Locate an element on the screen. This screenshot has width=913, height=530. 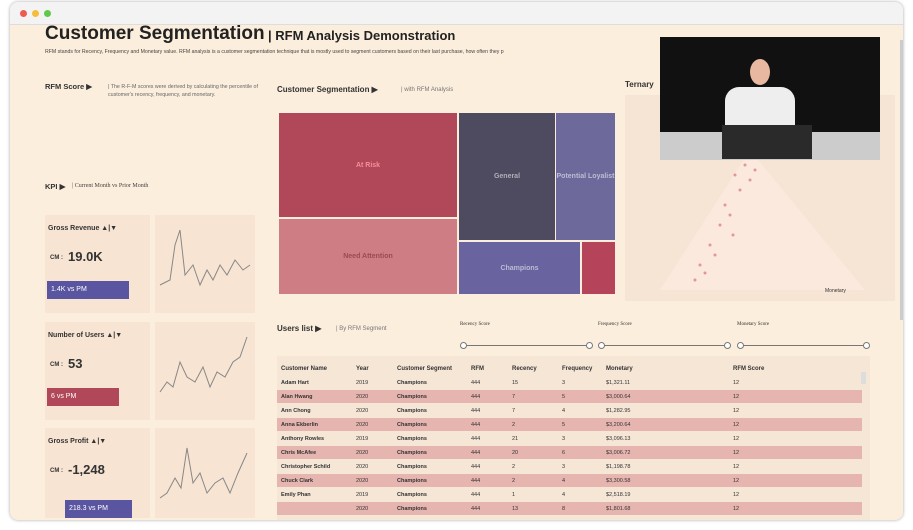
zoom-button is located at coordinates (47, 13).